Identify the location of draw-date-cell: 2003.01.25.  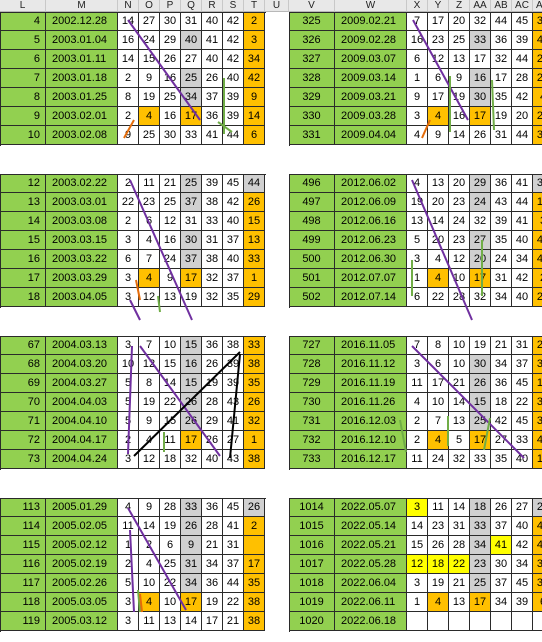
(82, 97).